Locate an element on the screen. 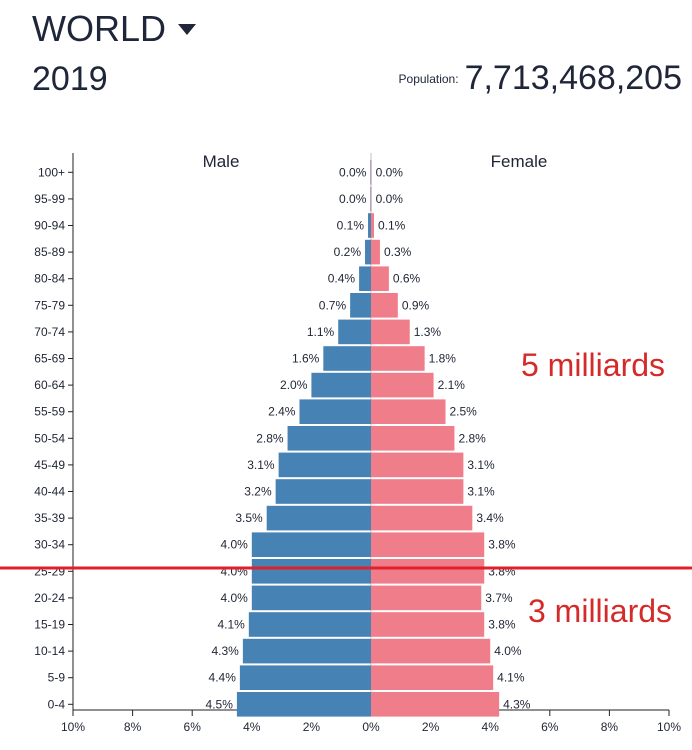 This screenshot has height=750, width=692. data-label-male: 4.1% is located at coordinates (231, 625).